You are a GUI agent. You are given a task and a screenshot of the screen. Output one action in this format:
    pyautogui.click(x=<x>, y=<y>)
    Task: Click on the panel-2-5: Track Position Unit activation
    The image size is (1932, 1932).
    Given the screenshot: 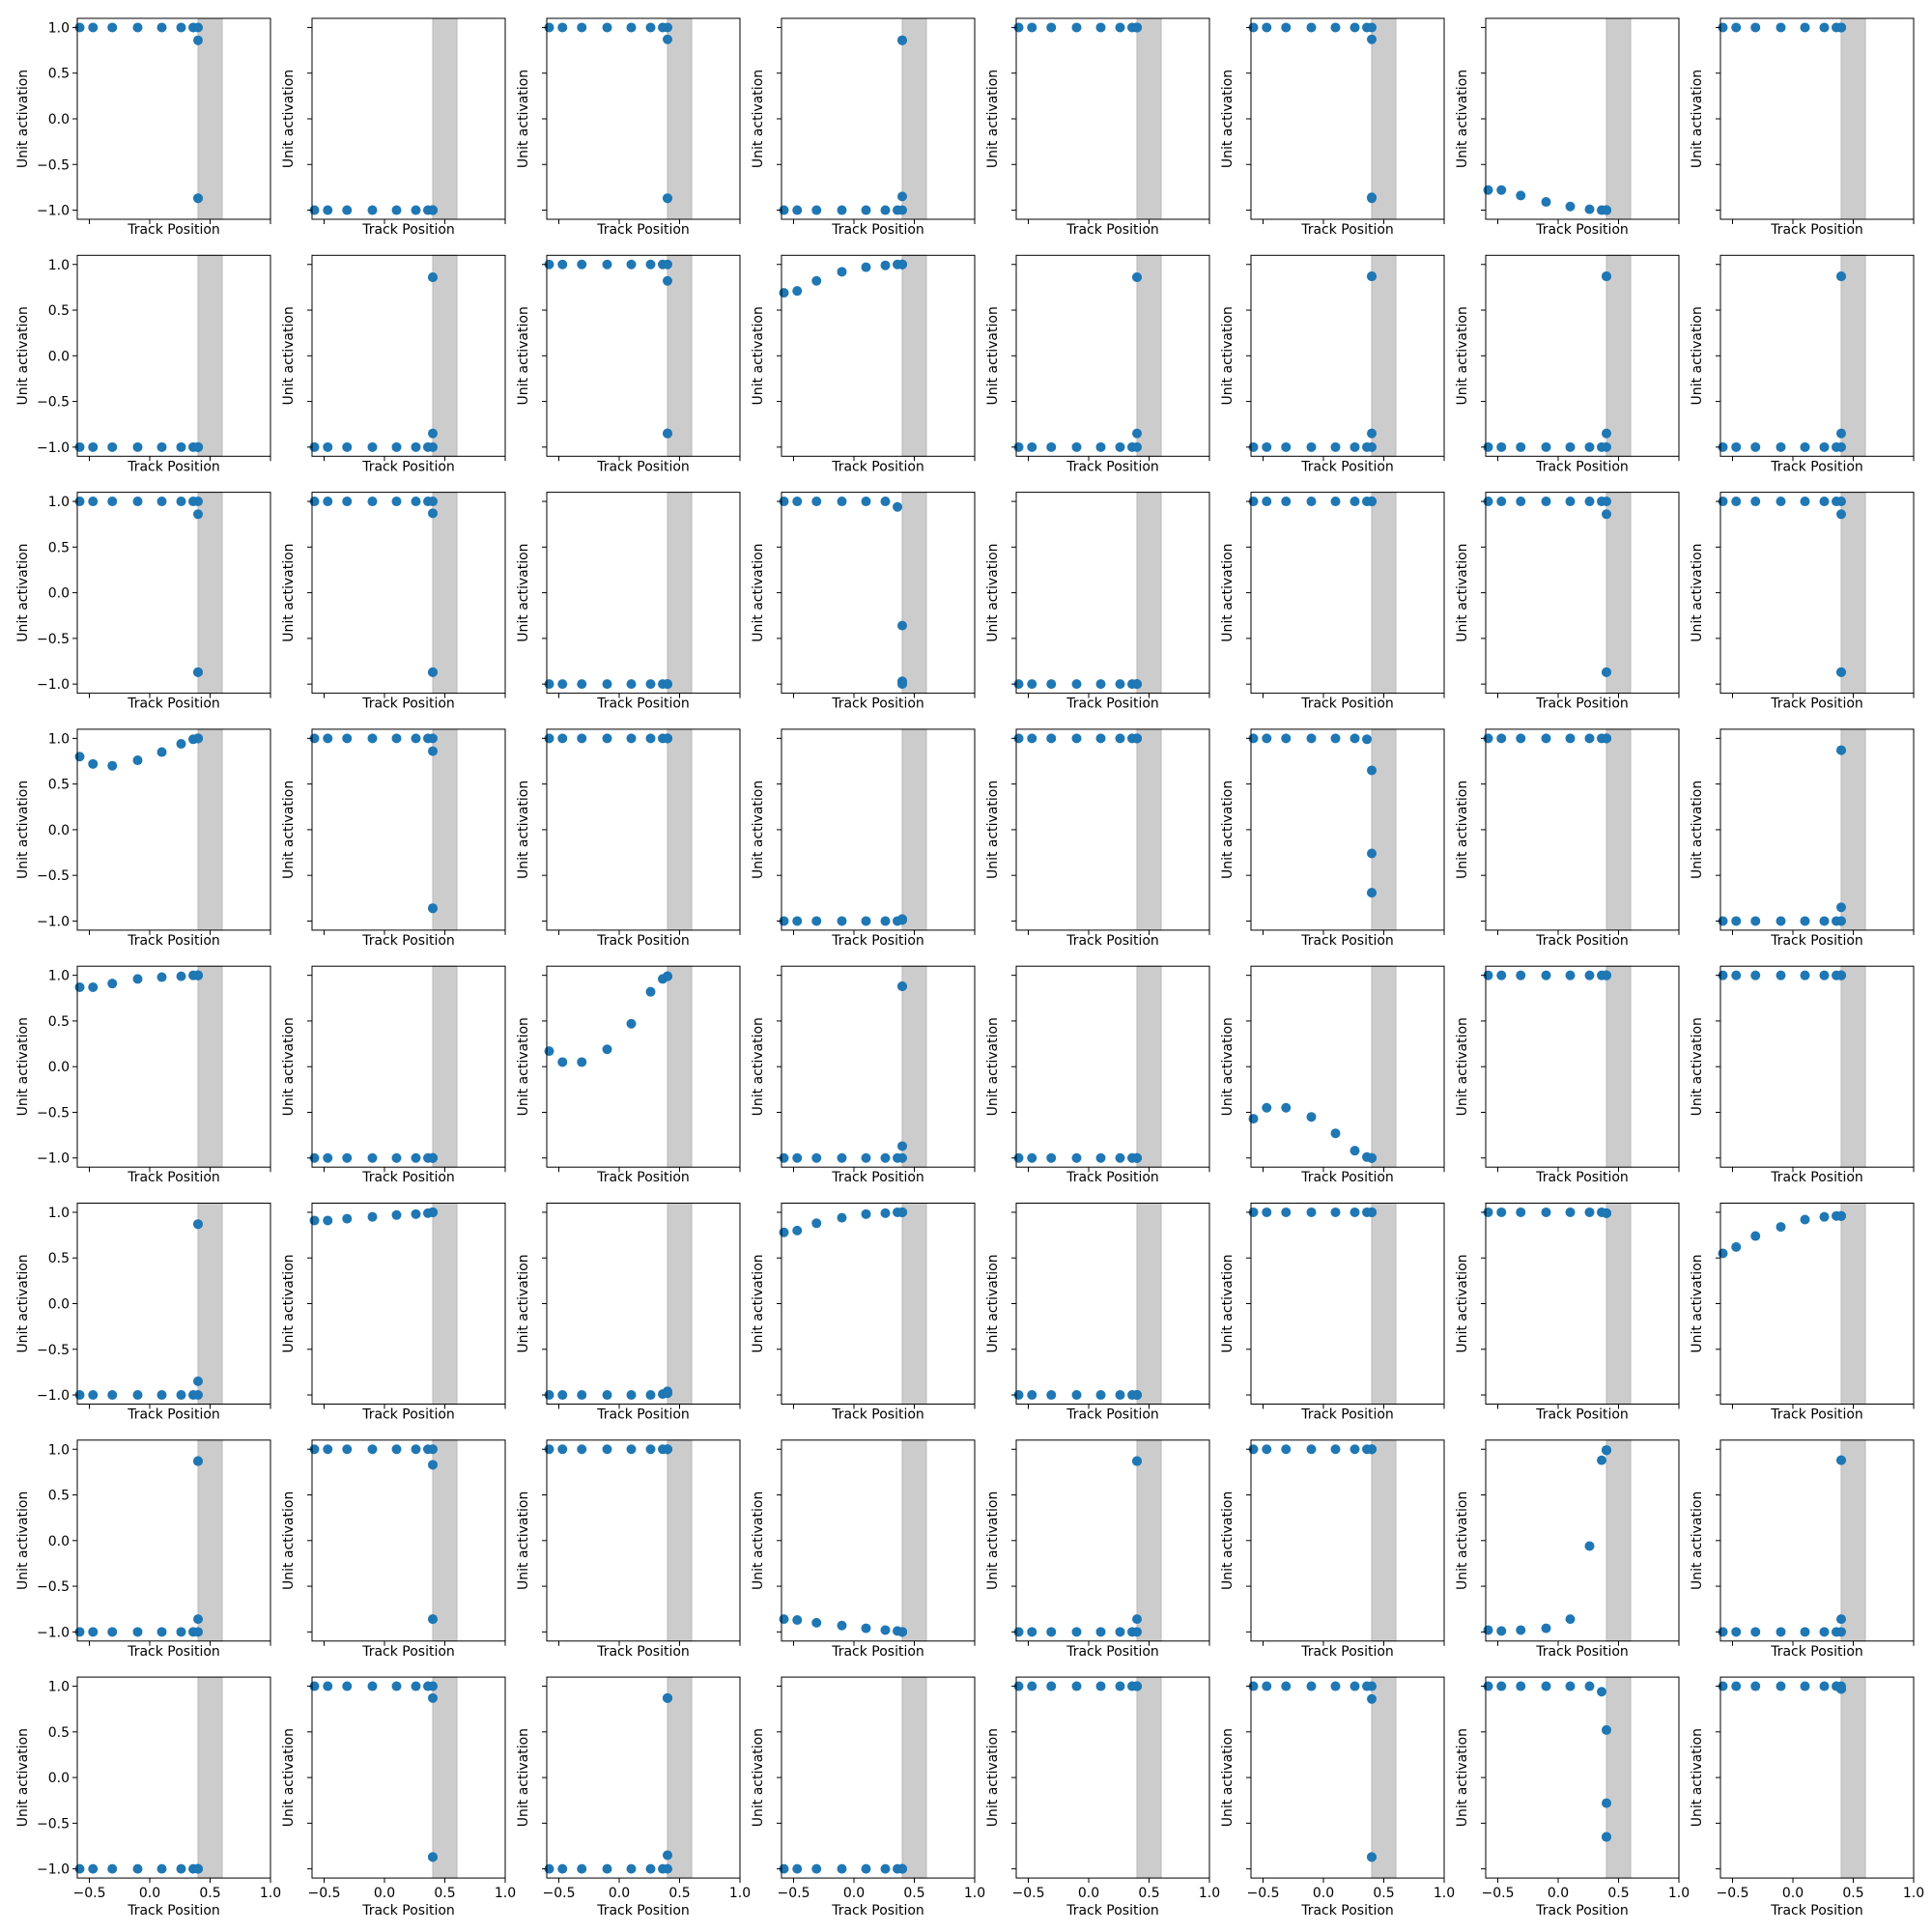 What is the action you would take?
    pyautogui.click(x=1097, y=364)
    